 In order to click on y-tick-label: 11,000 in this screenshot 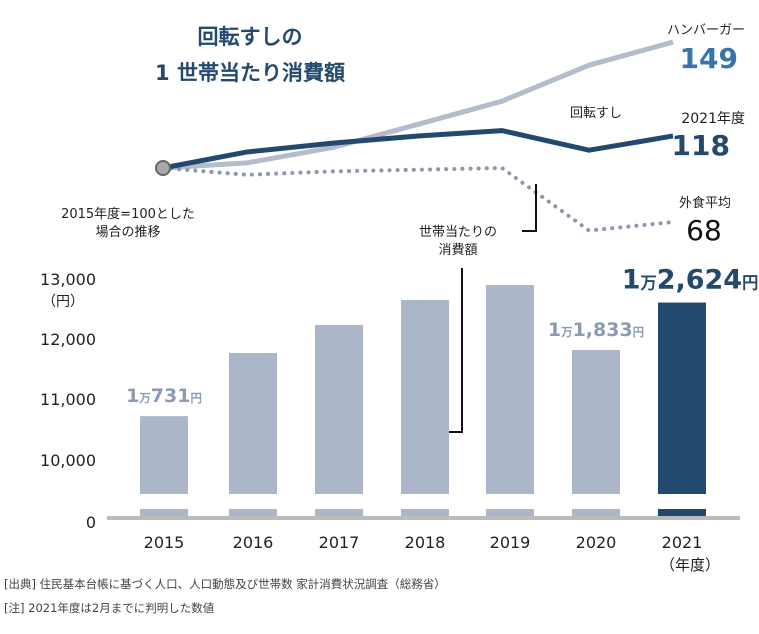, I will do `click(68, 399)`.